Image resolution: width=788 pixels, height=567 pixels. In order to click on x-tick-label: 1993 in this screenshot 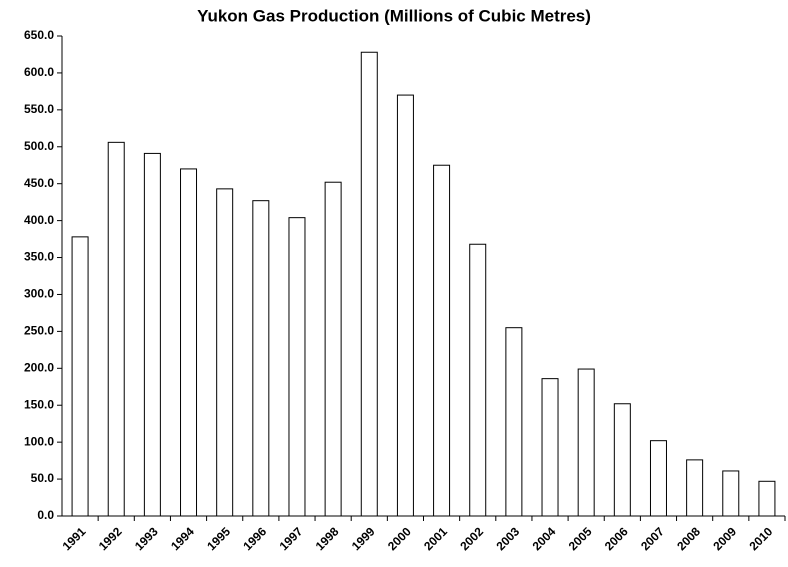, I will do `click(146, 538)`.